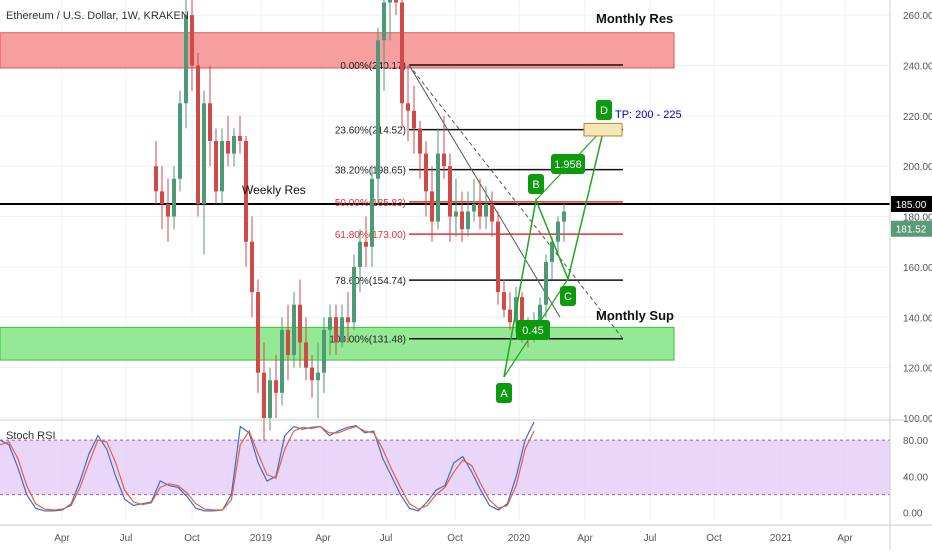  I want to click on pattern-node-label: D, so click(604, 111).